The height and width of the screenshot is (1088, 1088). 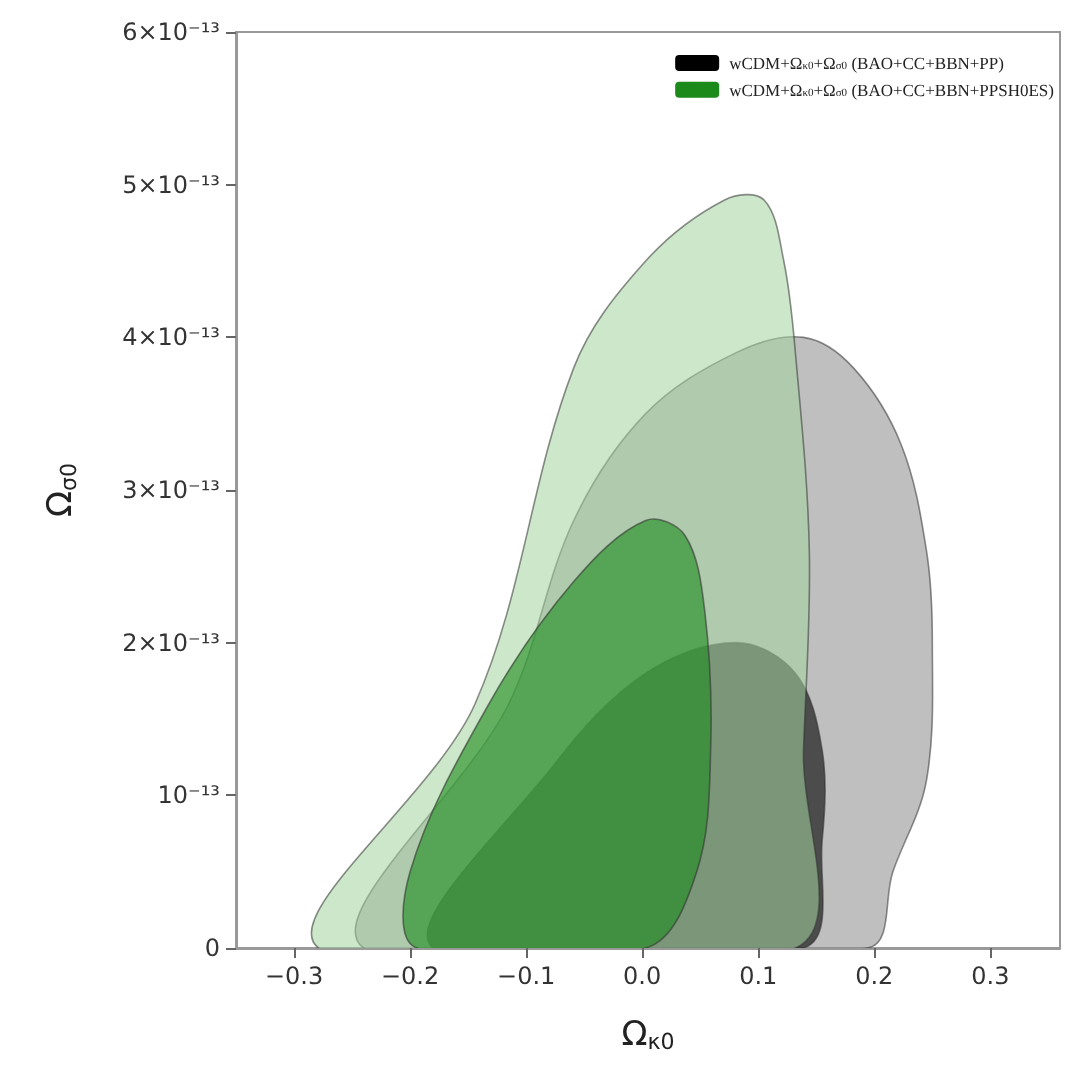 I want to click on y-tick-label: 4×10⁻¹³, so click(x=171, y=337).